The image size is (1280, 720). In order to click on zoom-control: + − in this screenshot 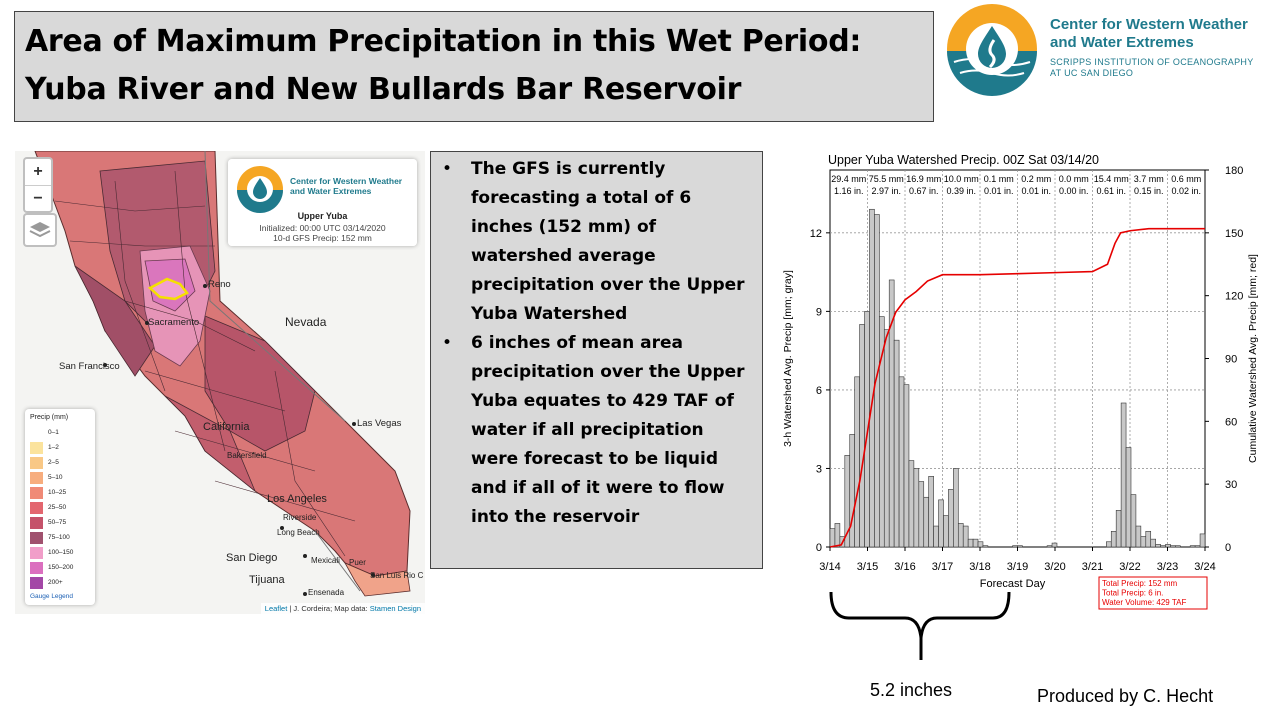, I will do `click(38, 185)`.